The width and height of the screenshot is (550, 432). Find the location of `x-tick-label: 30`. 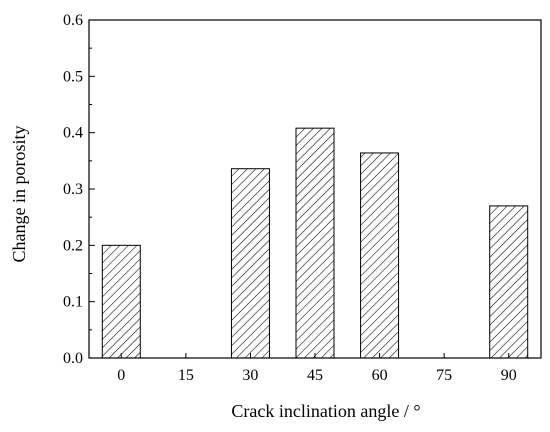

x-tick-label: 30 is located at coordinates (250, 375).